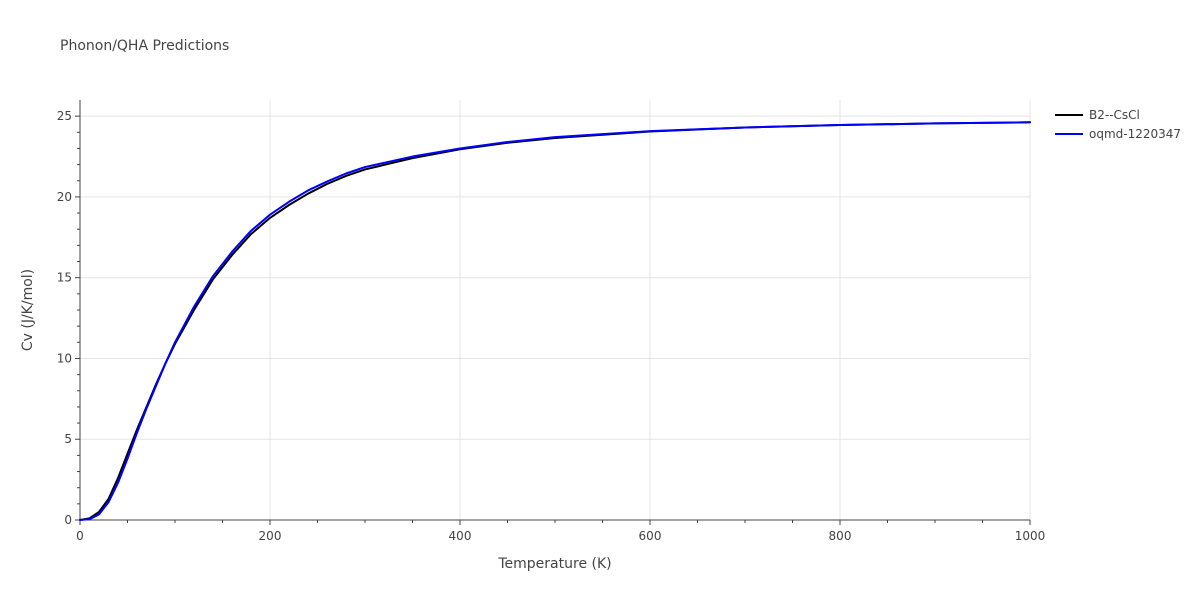 This screenshot has height=600, width=1200. I want to click on y-tick-label: 5, so click(68, 439).